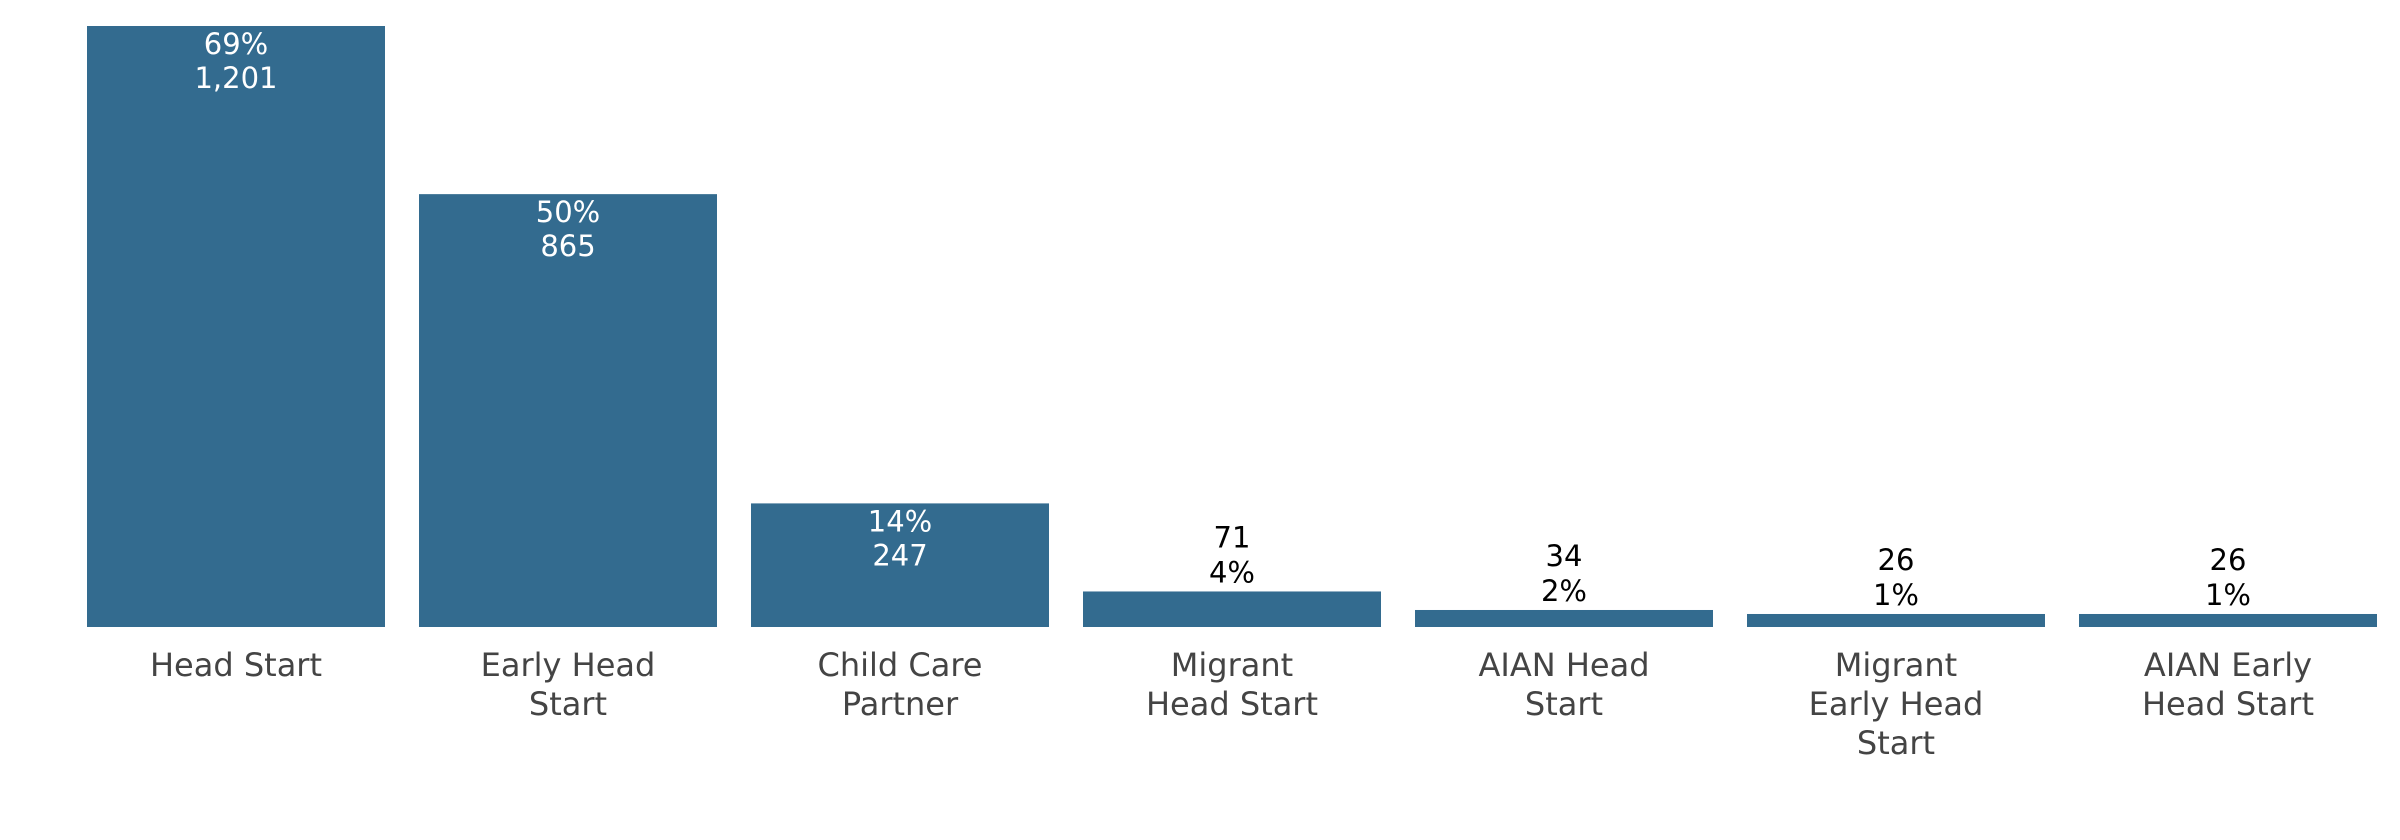  I want to click on data-label: 14%, so click(900, 521).